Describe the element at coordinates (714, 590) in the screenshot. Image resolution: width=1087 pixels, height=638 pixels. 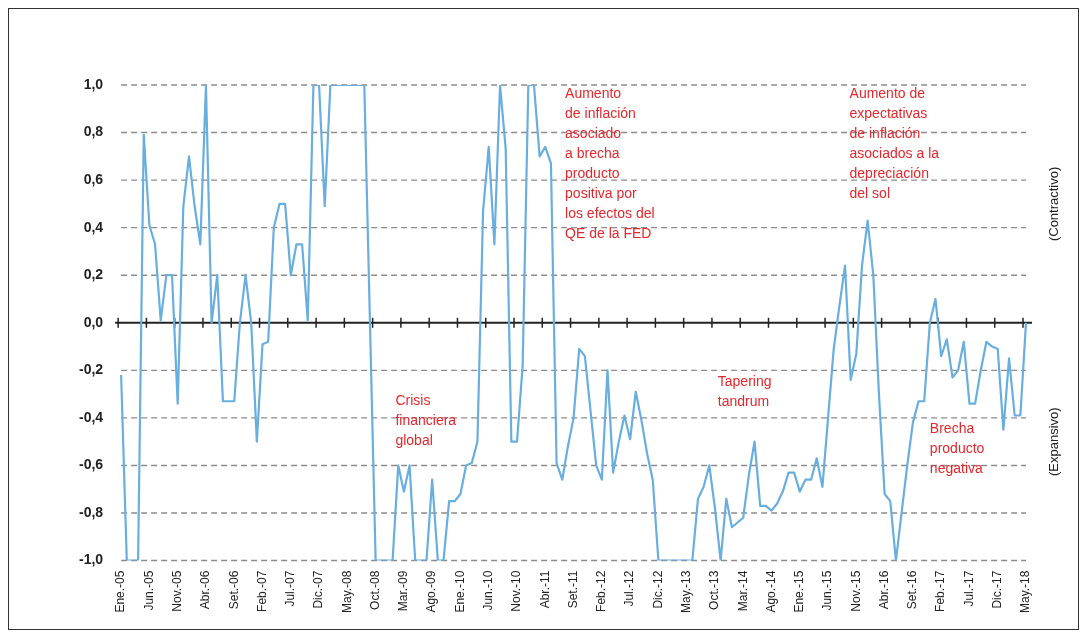
I see `x-tick-label: Oct.-13` at that location.